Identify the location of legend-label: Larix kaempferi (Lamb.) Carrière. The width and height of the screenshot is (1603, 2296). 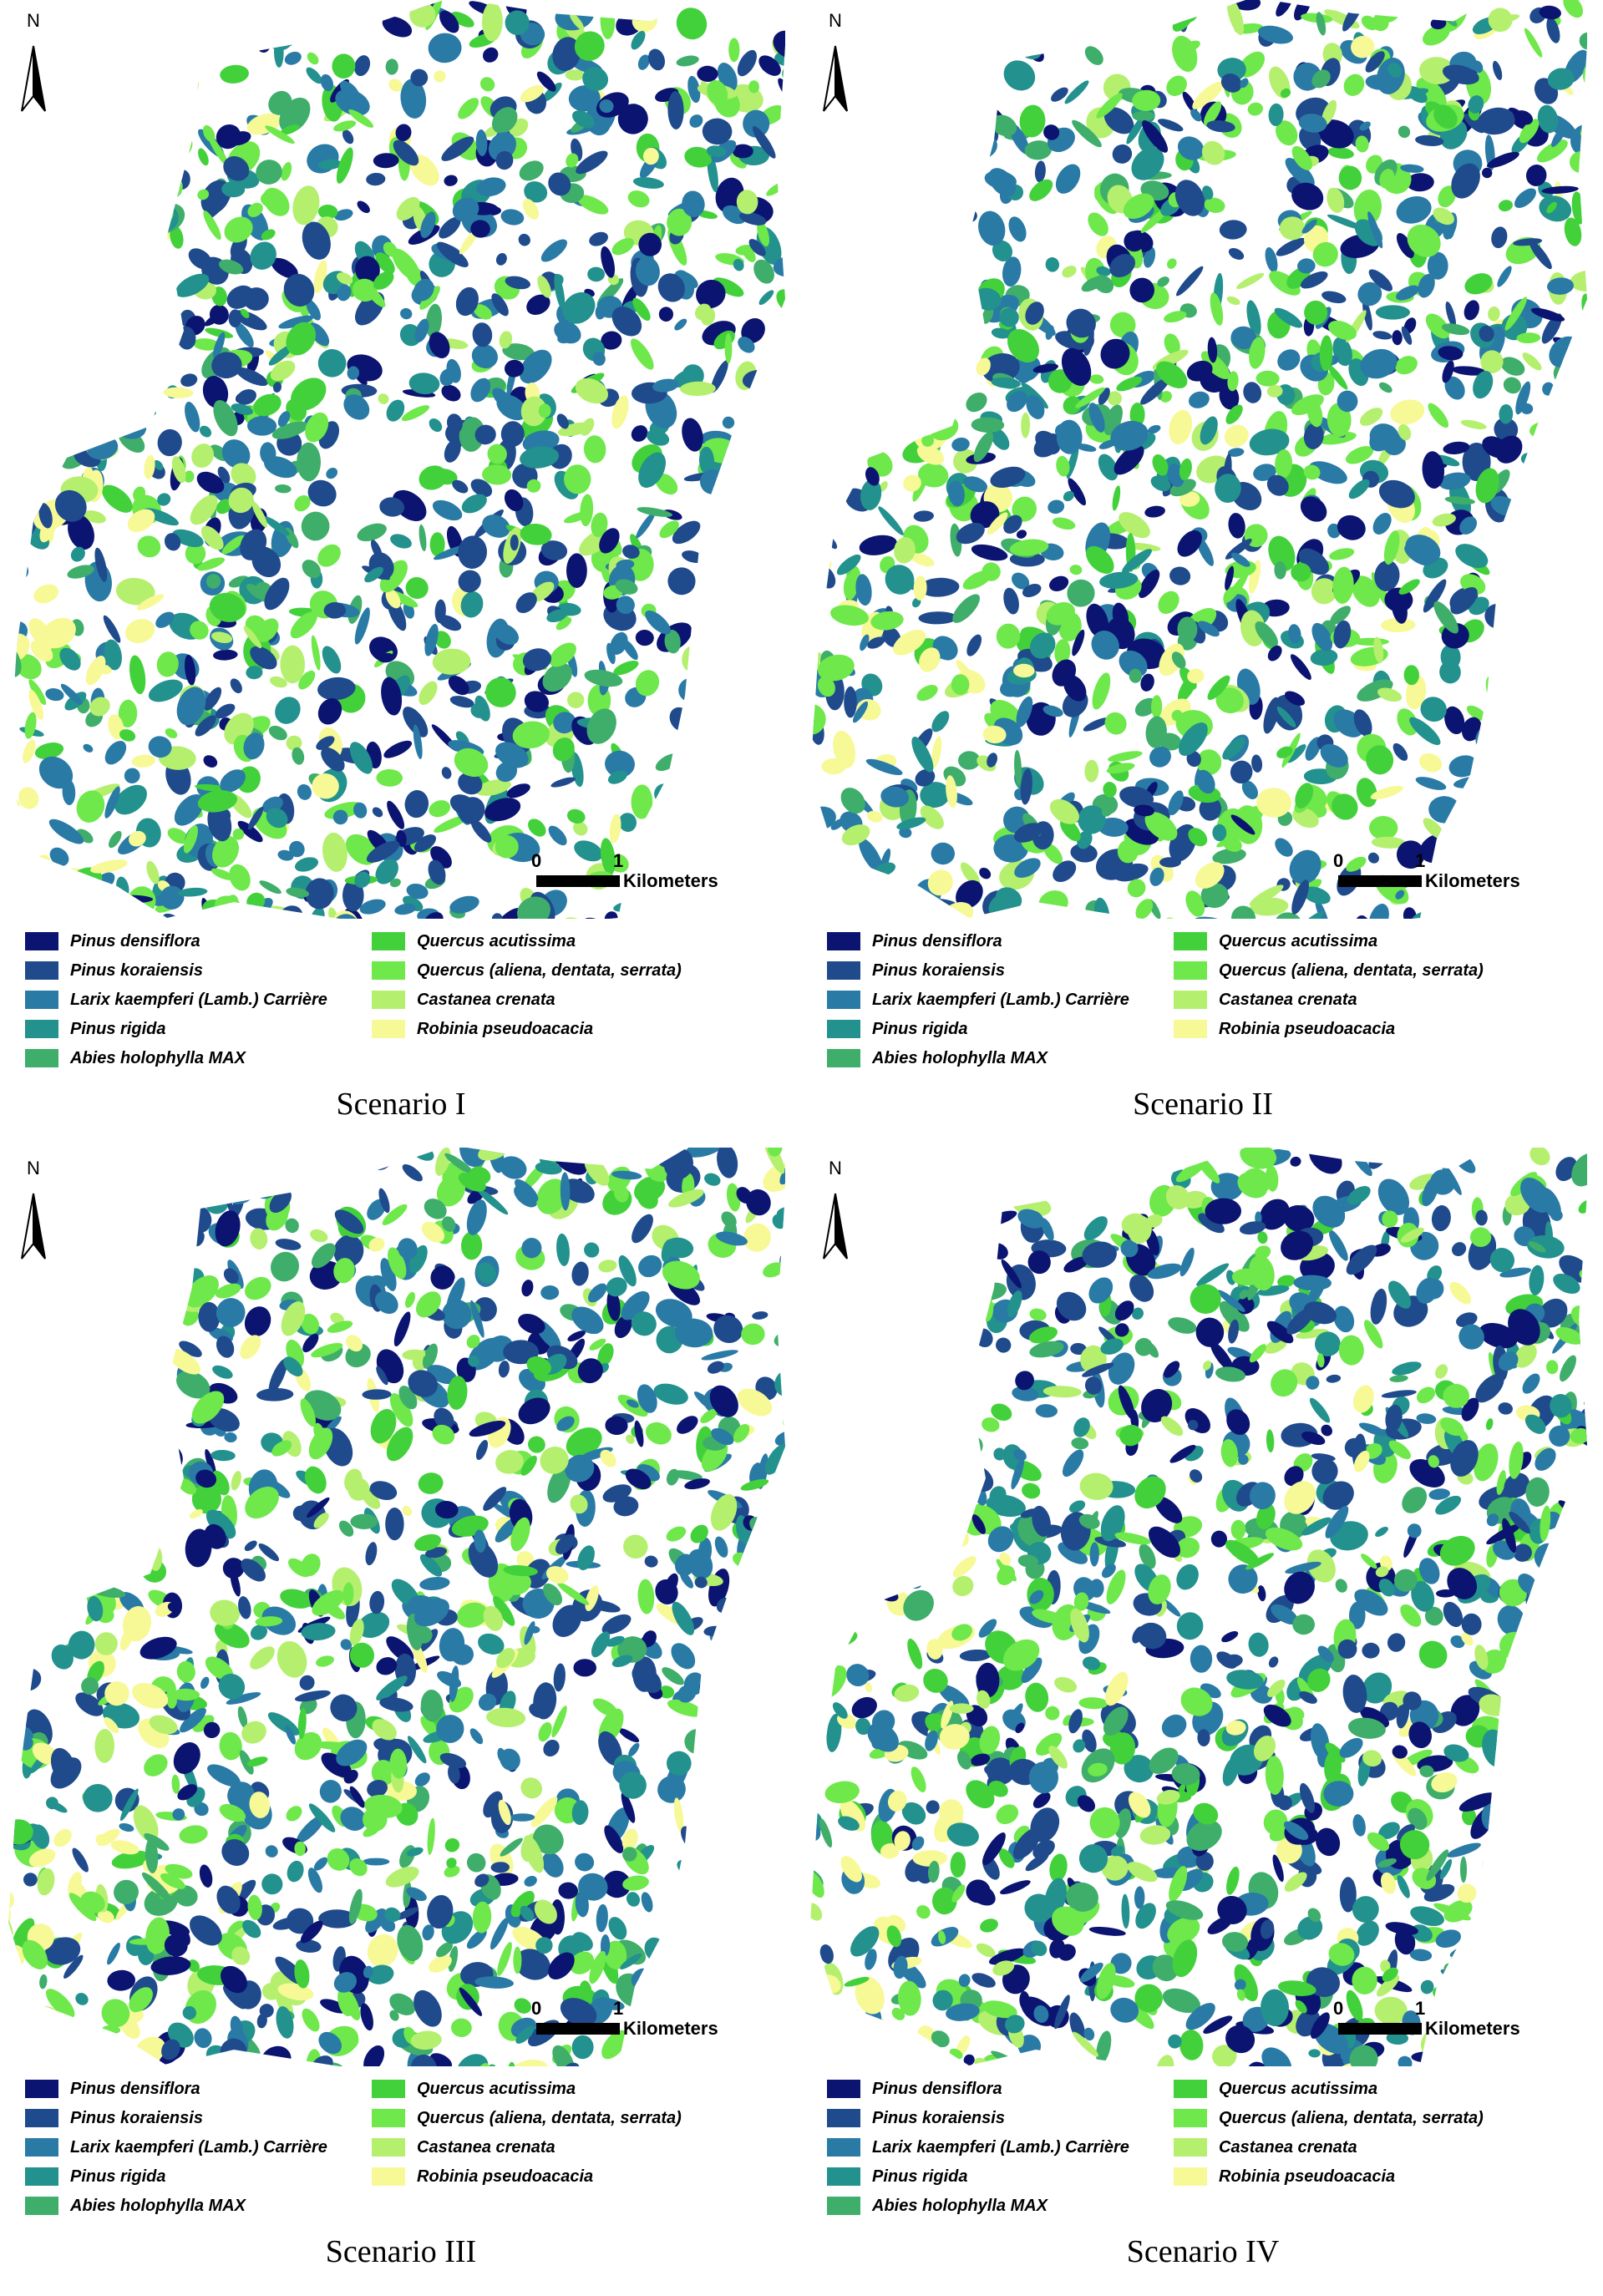
(198, 999).